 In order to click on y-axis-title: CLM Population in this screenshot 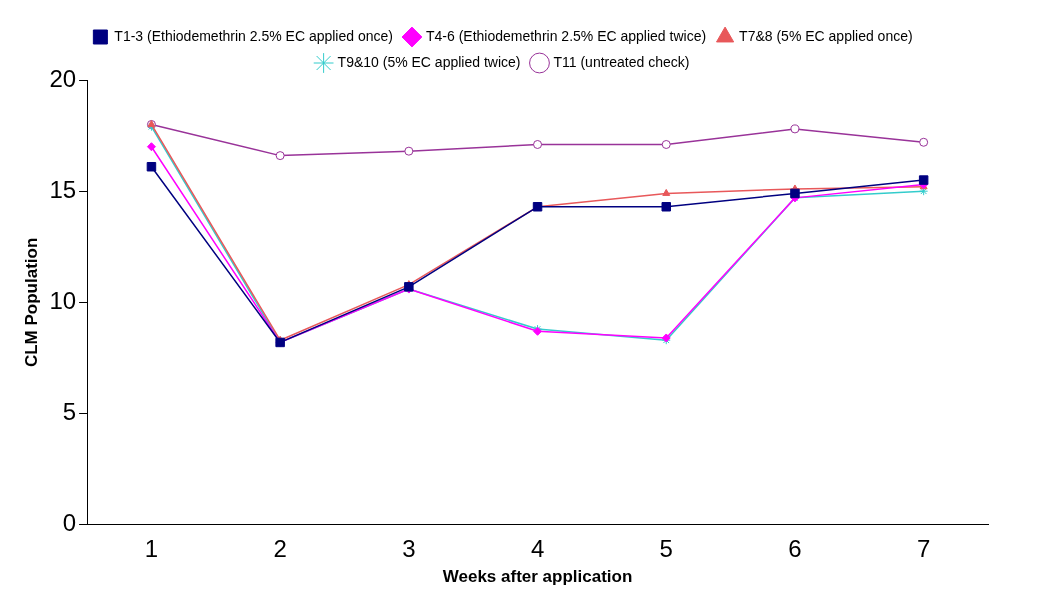, I will do `click(31, 302)`.